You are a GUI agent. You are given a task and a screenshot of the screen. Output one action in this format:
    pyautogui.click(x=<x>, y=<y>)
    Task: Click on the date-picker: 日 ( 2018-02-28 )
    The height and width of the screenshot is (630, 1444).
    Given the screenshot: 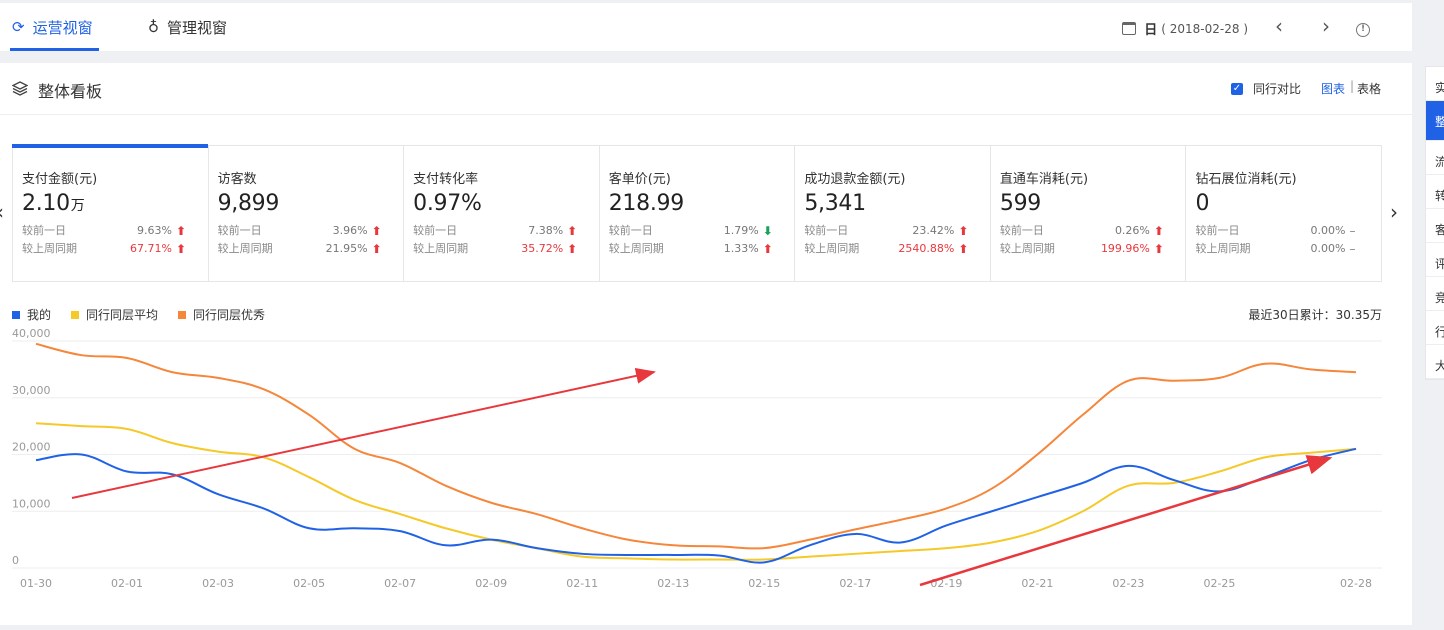 What is the action you would take?
    pyautogui.click(x=1185, y=28)
    